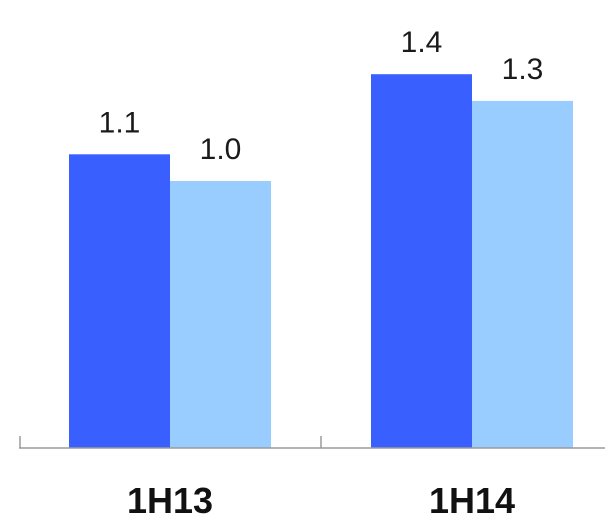 Image resolution: width=605 pixels, height=526 pixels. Describe the element at coordinates (312, 442) in the screenshot. I see `x-axis` at that location.